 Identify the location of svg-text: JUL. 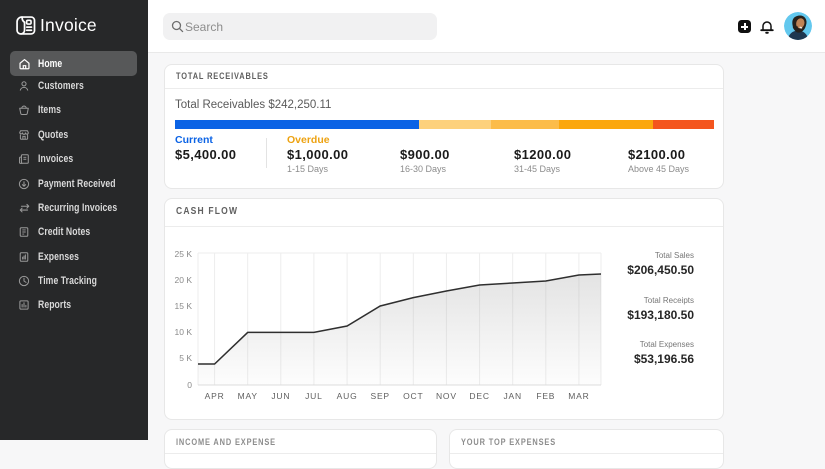
(314, 396).